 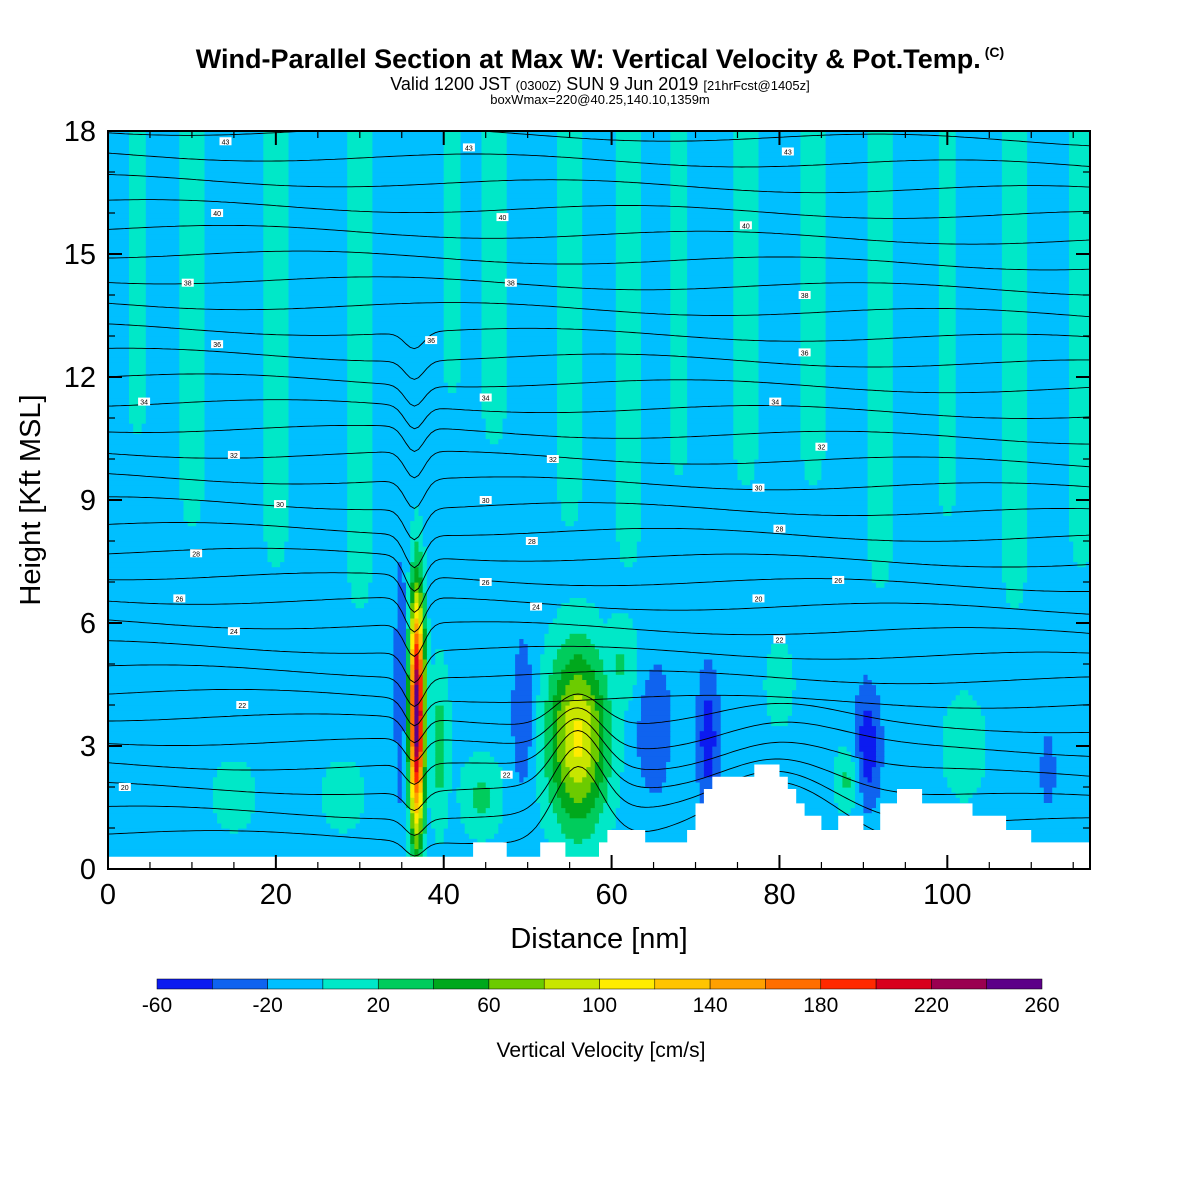 What do you see at coordinates (903, 984) in the screenshot?
I see `colorbar-swatch` at bounding box center [903, 984].